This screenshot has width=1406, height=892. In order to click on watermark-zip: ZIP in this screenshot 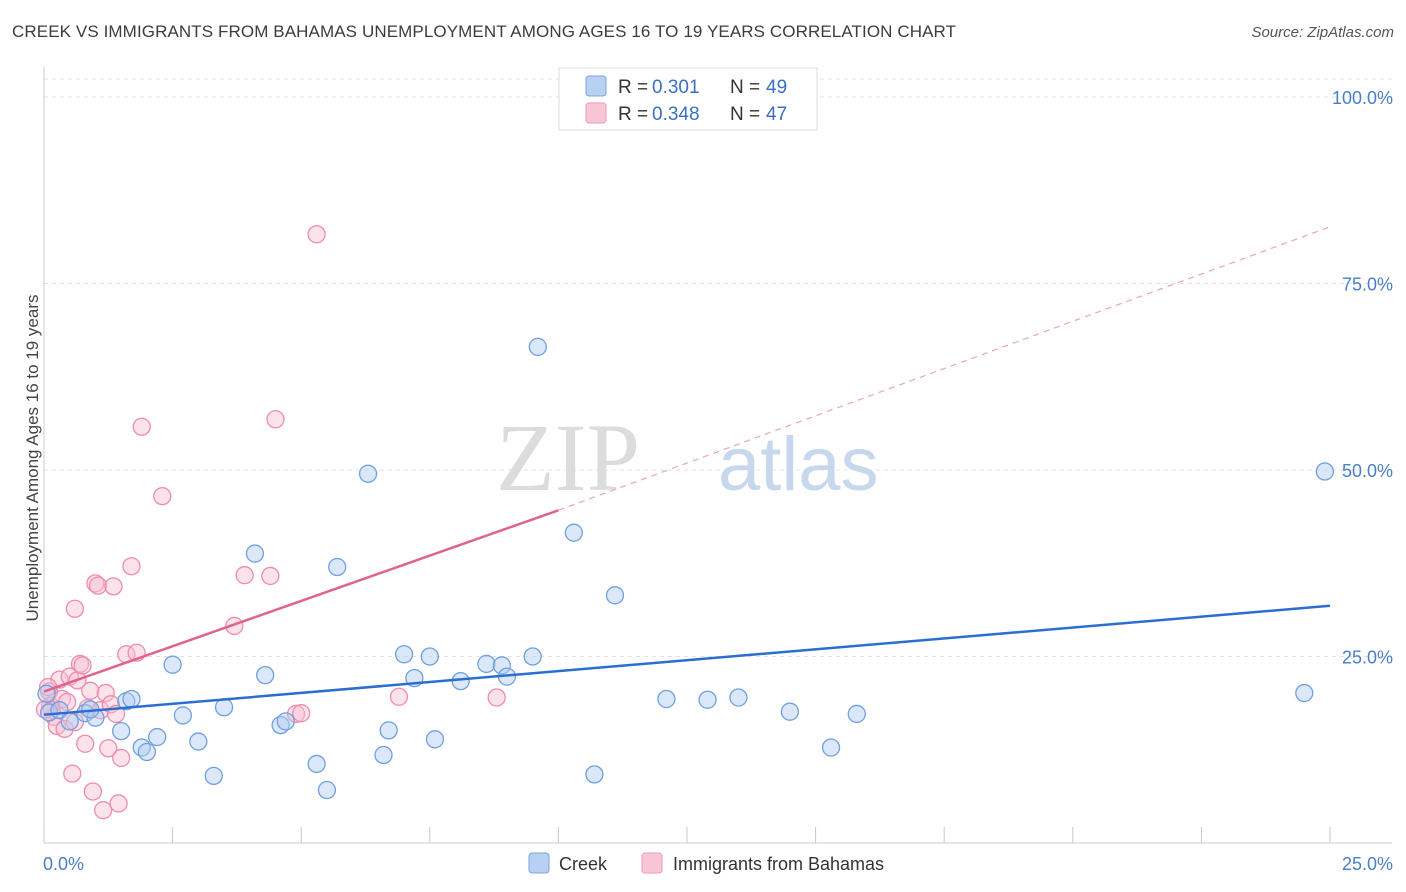, I will do `click(568, 457)`.